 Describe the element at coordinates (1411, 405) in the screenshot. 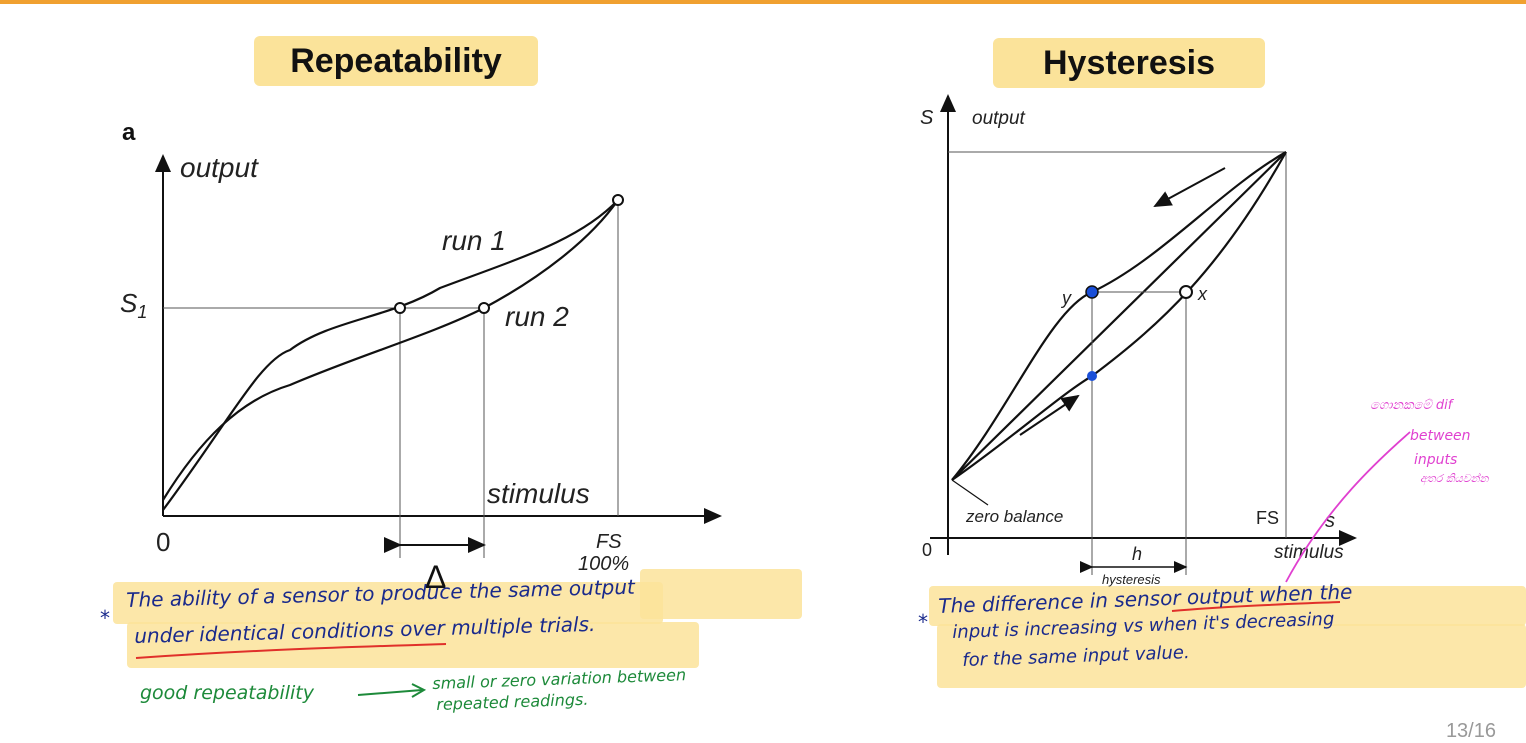

I see `side-note-line1: ගොනකමේ dif` at that location.